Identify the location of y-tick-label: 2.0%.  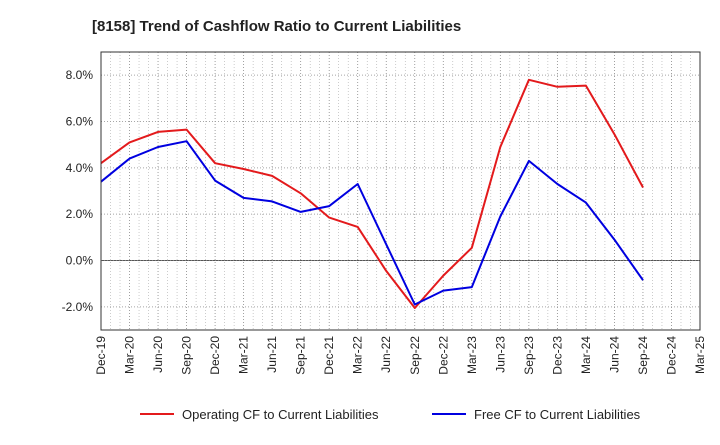
(80, 214).